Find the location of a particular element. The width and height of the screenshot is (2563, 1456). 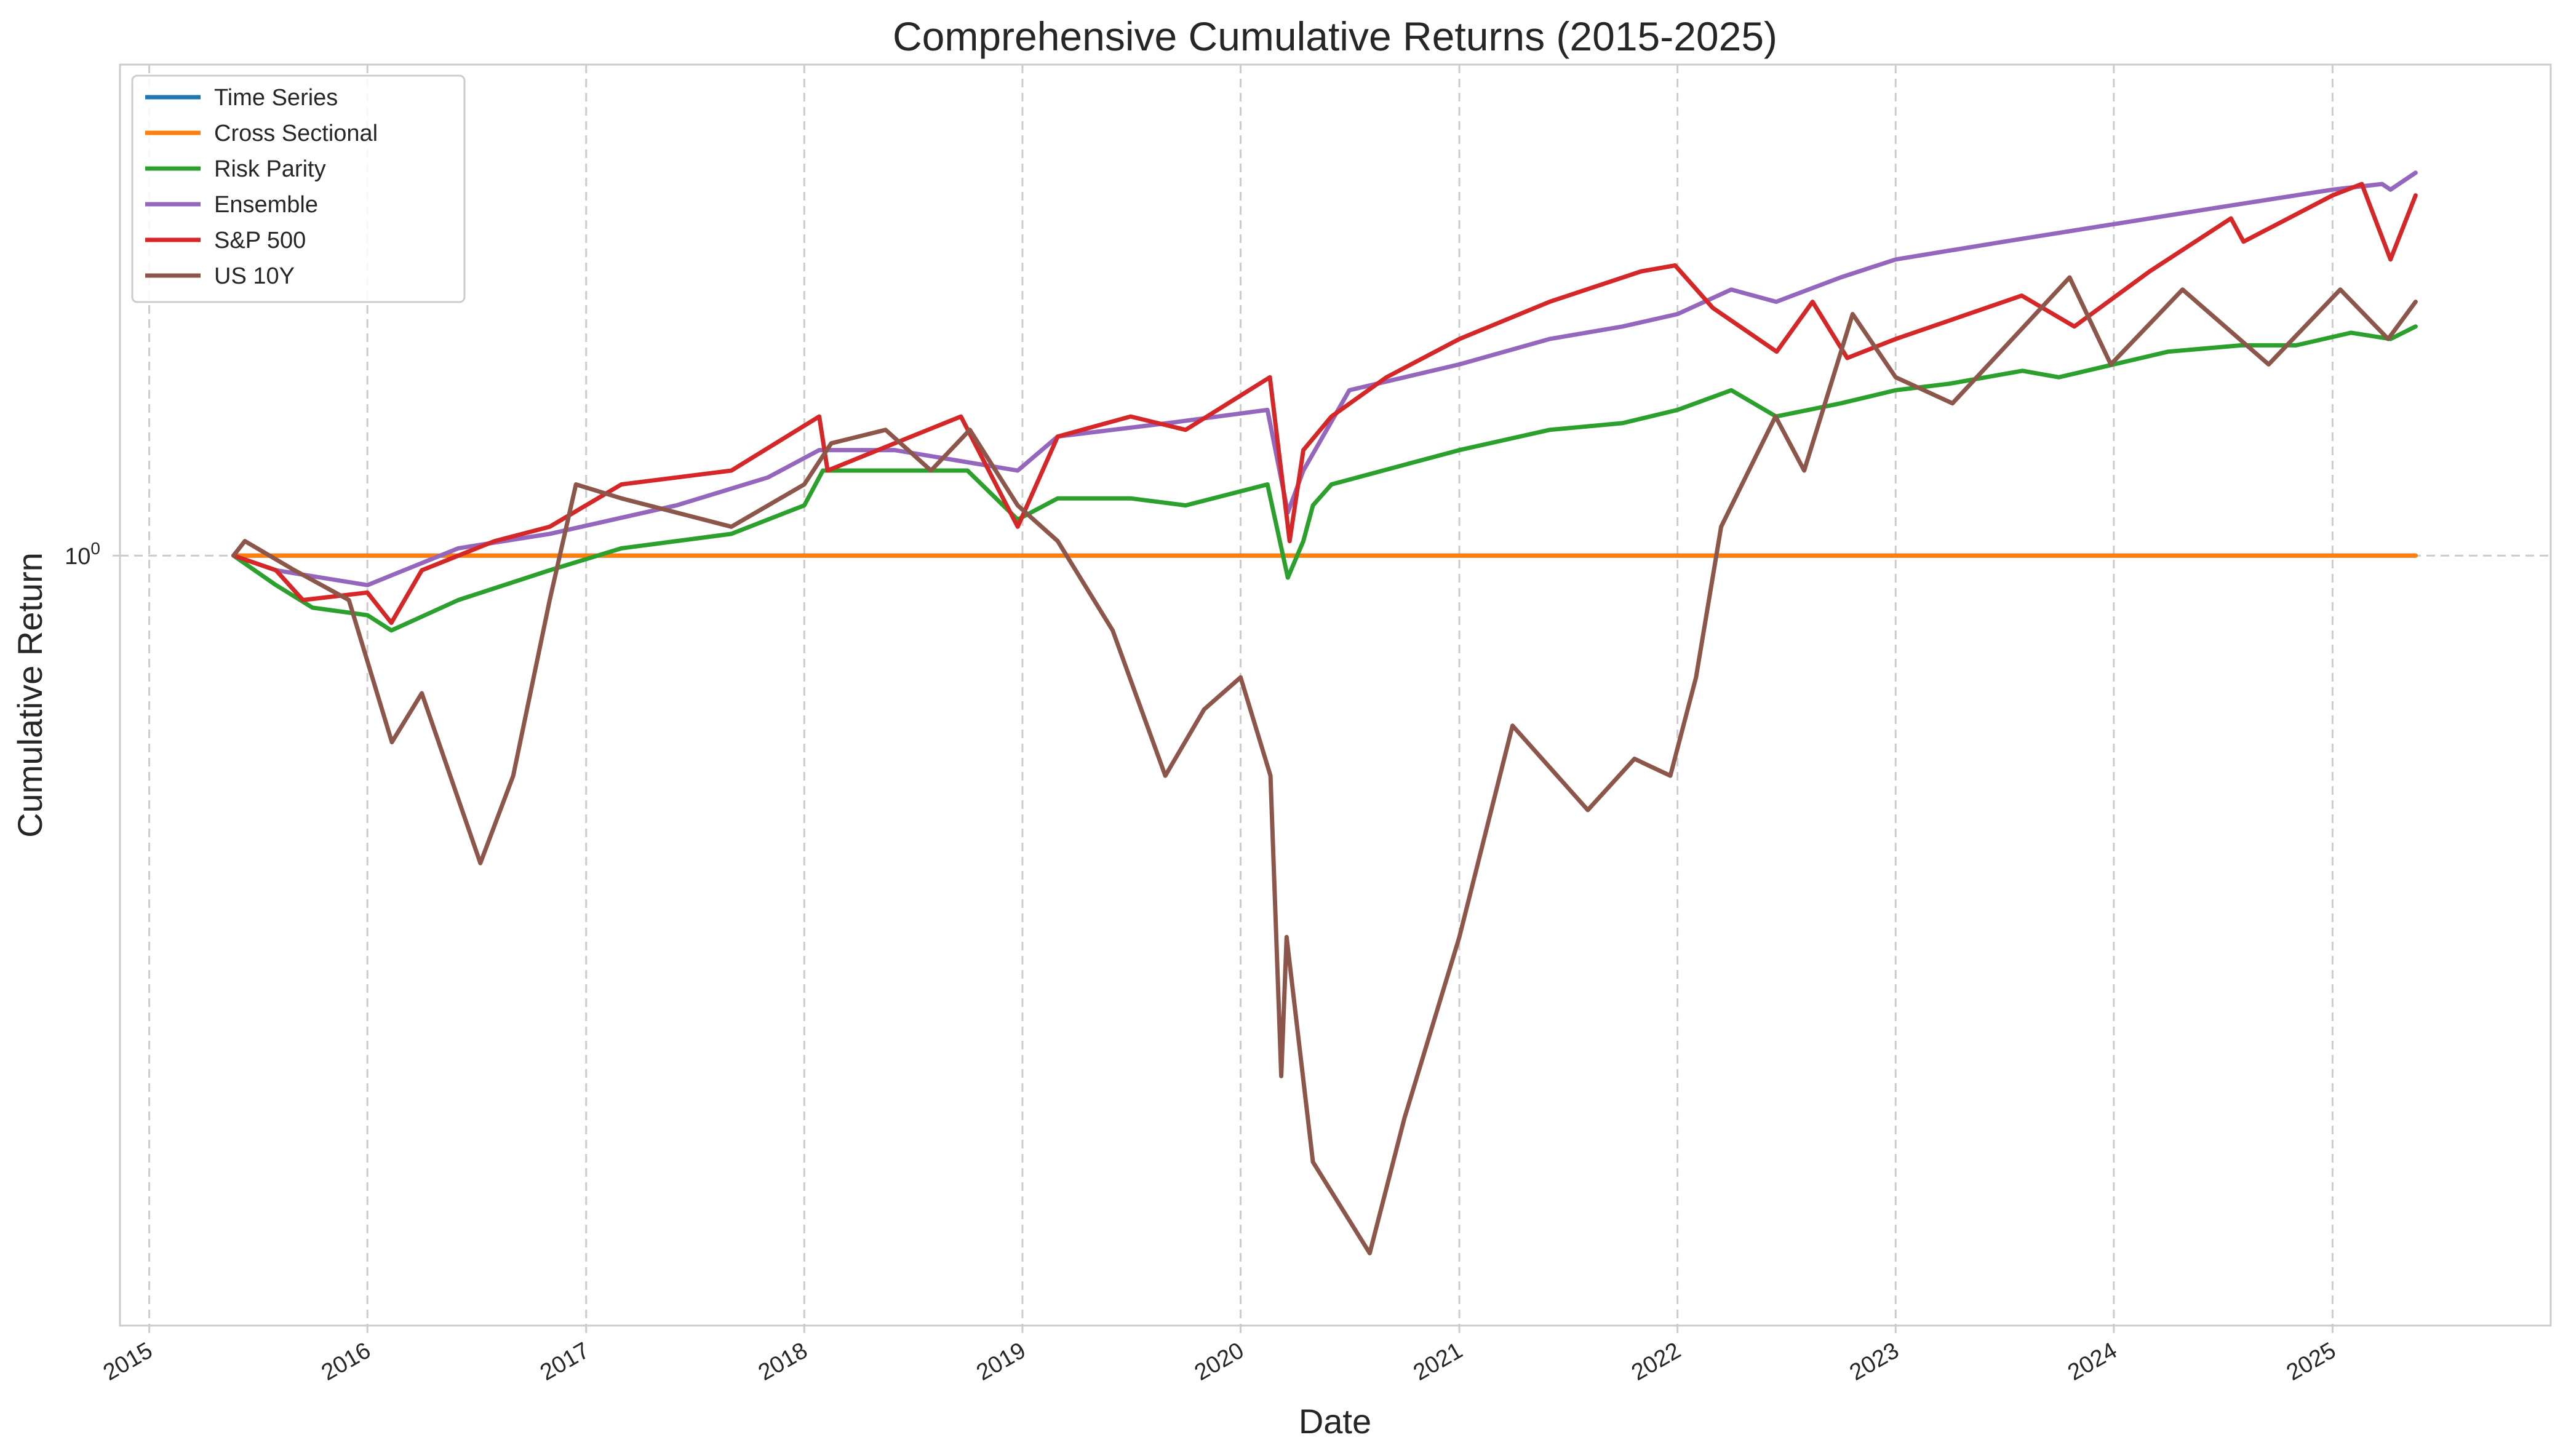

legend-label-2: Risk Parity is located at coordinates (270, 169).